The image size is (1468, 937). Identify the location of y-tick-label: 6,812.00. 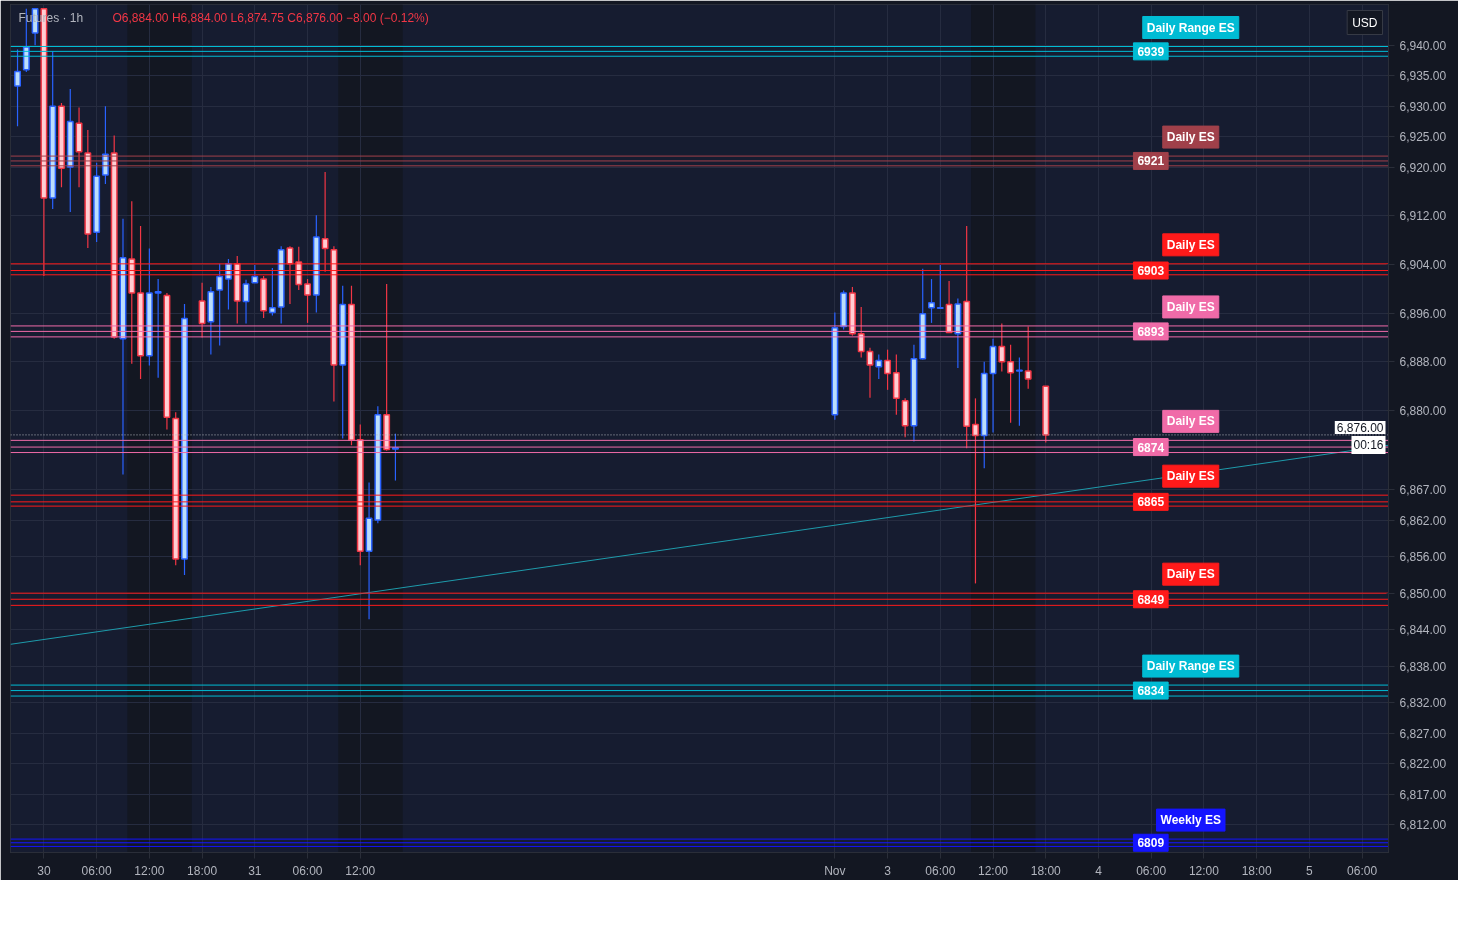
(1423, 825).